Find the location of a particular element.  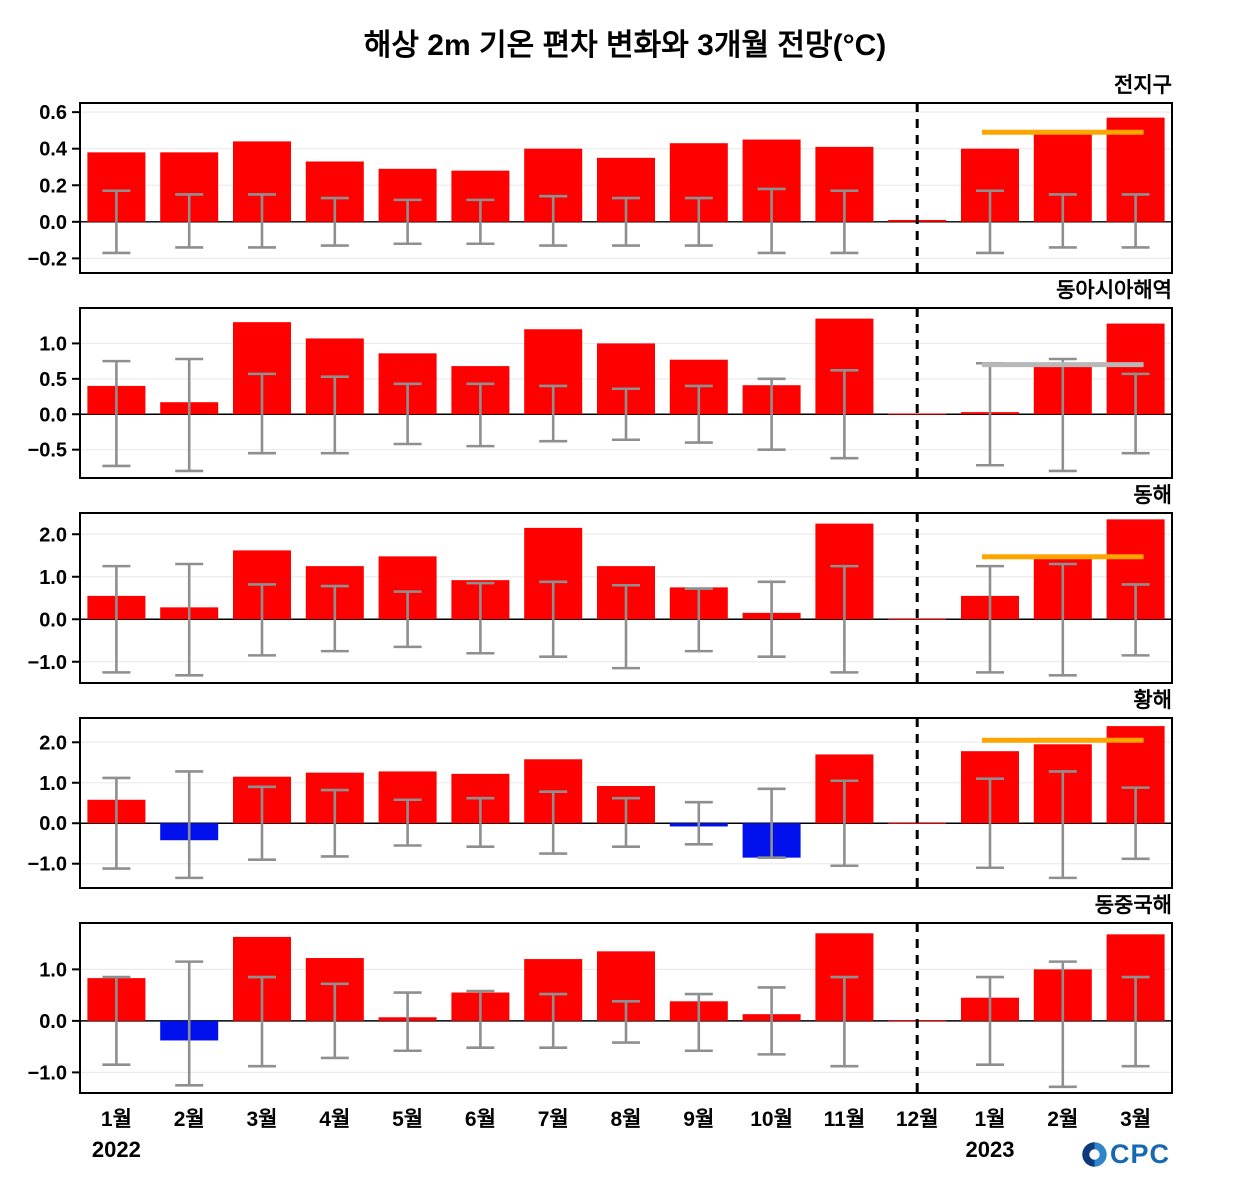

y-tick-label: −1.0 is located at coordinates (47, 663).